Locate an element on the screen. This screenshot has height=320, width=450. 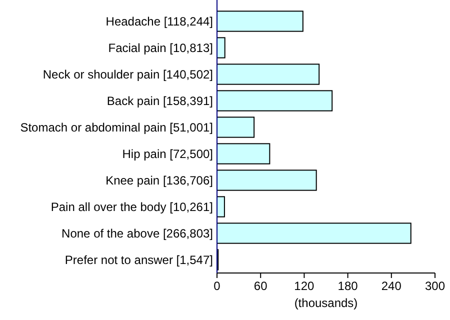
y-tick-label: Facial pain [10,813] is located at coordinates (160, 47).